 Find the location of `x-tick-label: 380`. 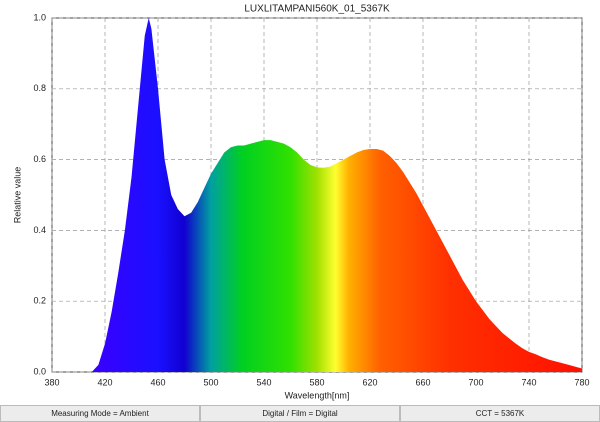

x-tick-label: 380 is located at coordinates (51, 382).